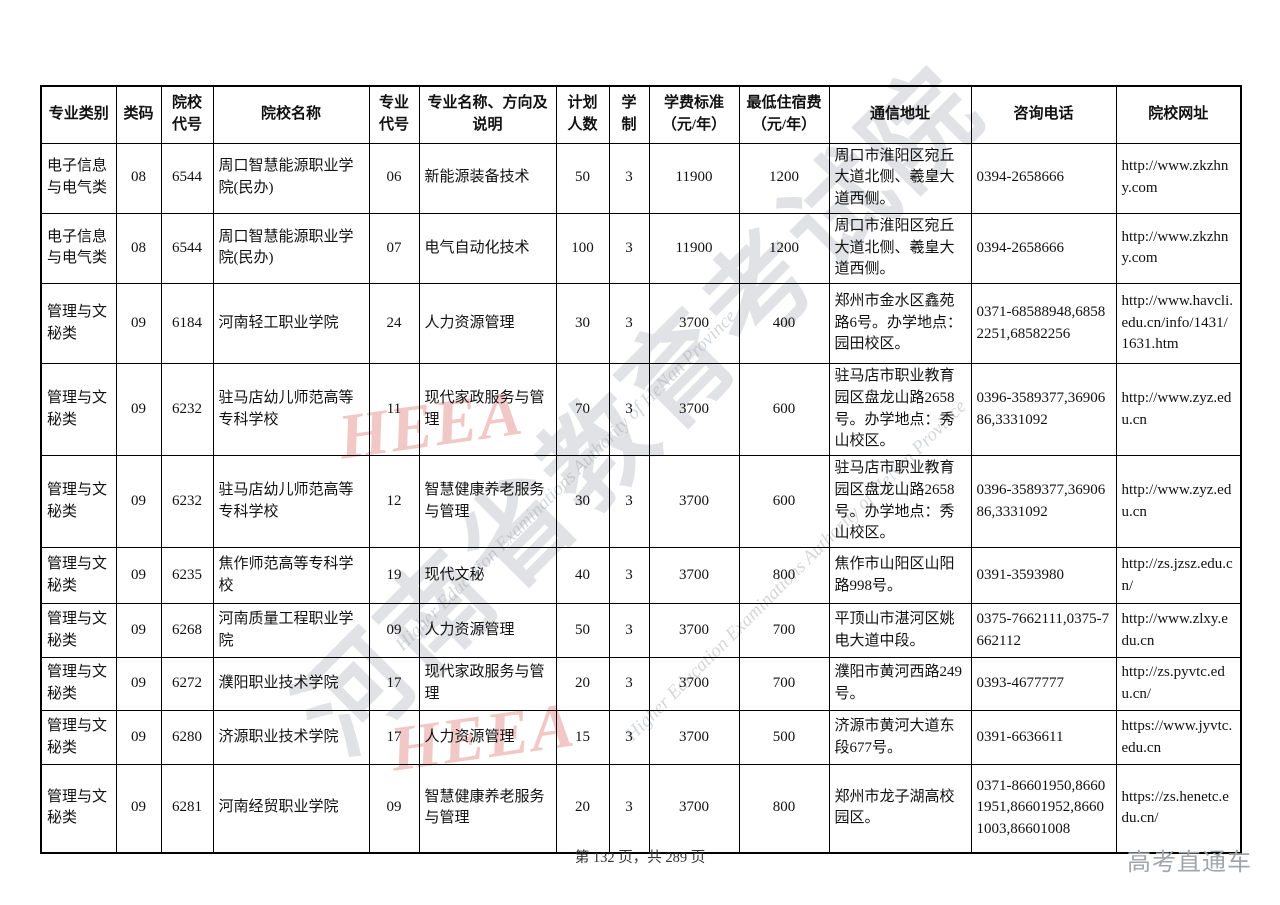 This screenshot has height=905, width=1280. Describe the element at coordinates (900, 409) in the screenshot. I see `cell-mailing-address: 驻马店市职业教育园区盘龙山路2658号。办学地点：秀山校区。` at that location.